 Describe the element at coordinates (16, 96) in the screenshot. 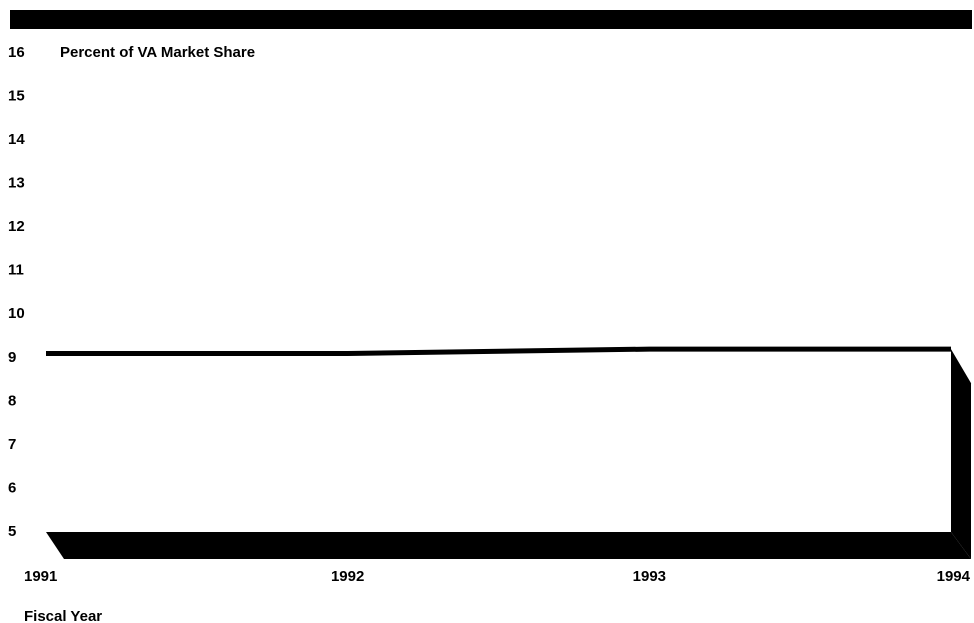

I see `y-tick-label: 15` at that location.